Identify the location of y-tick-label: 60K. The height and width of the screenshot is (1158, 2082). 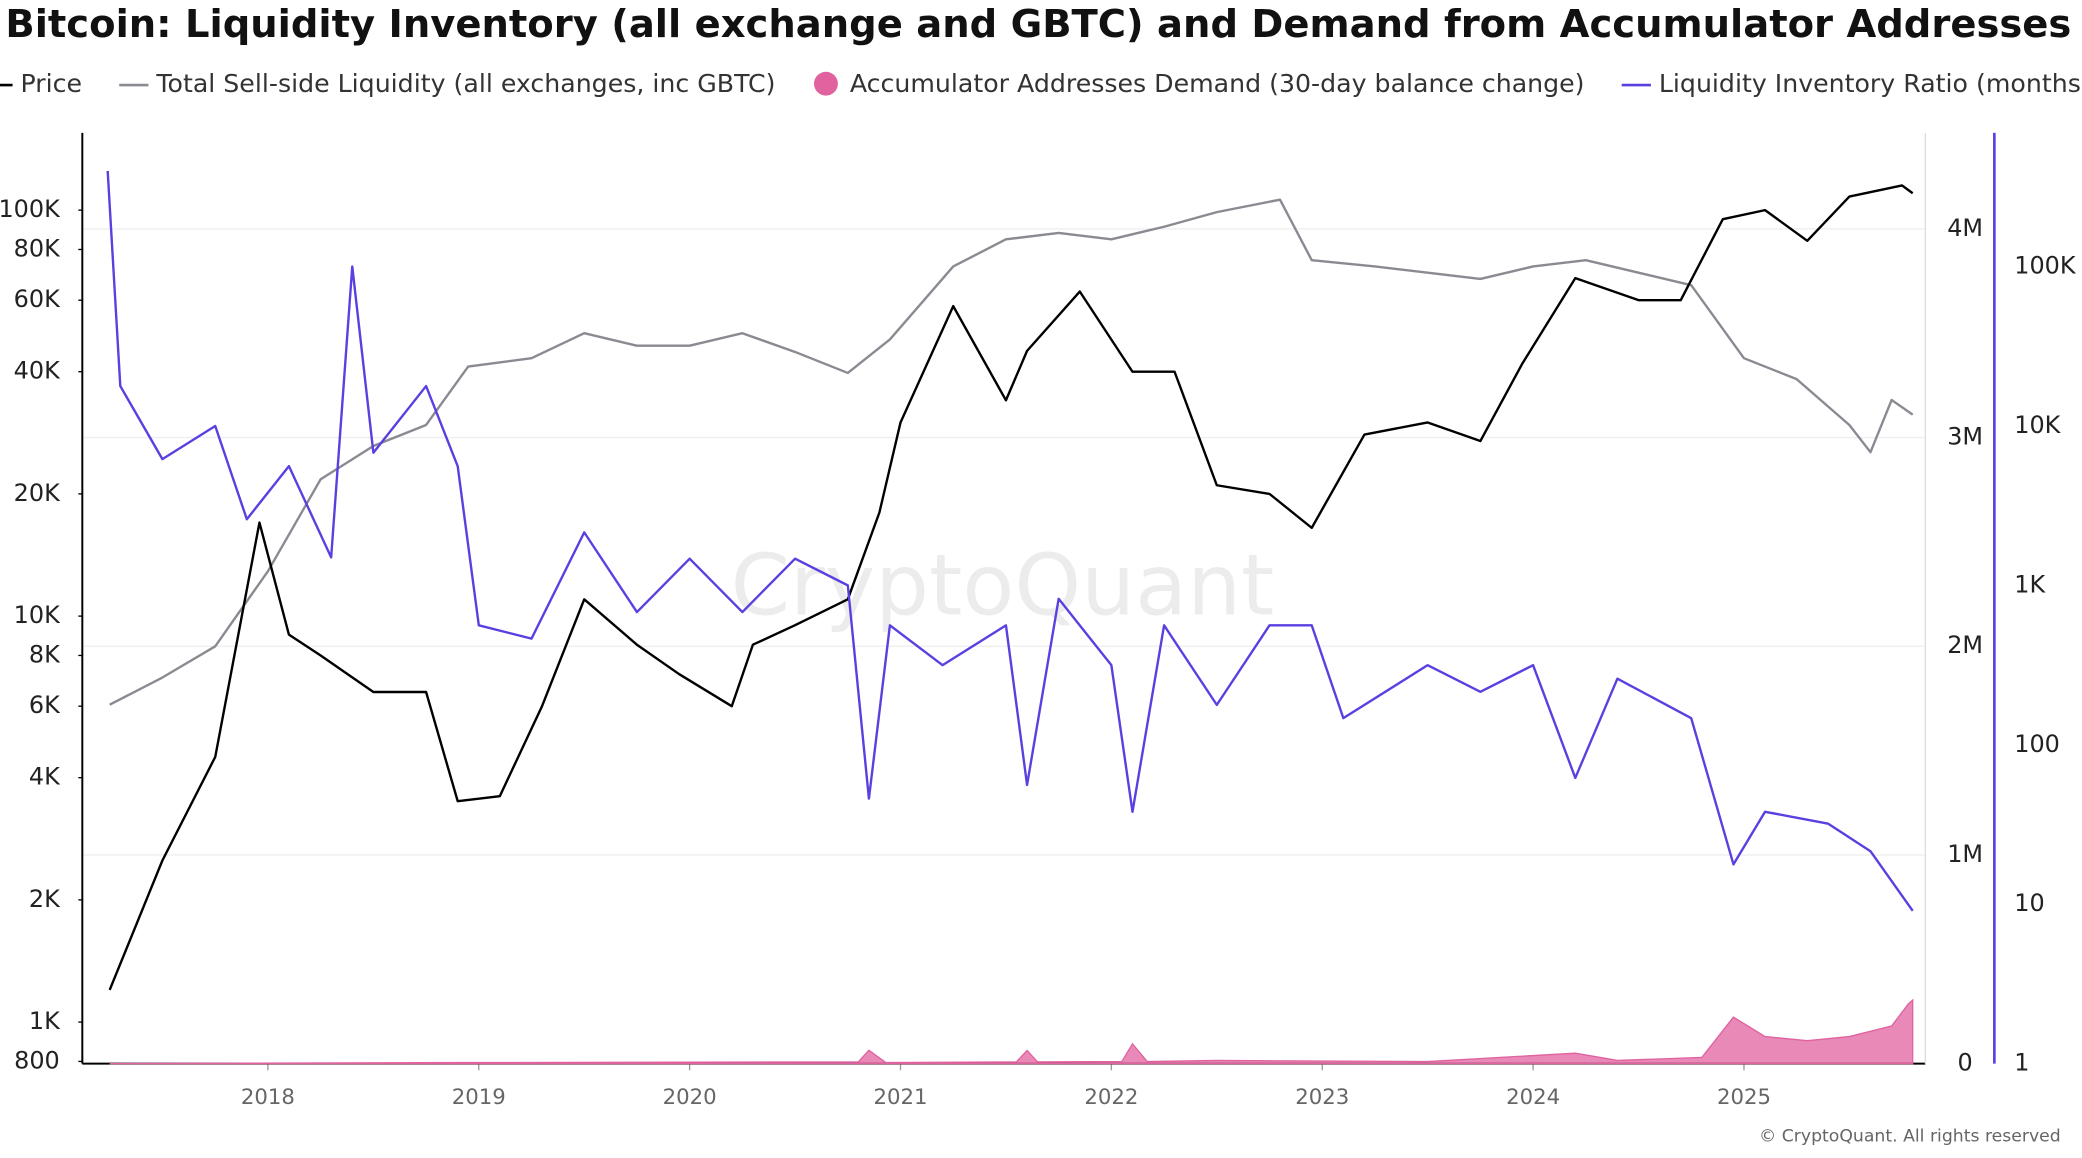
(37, 299).